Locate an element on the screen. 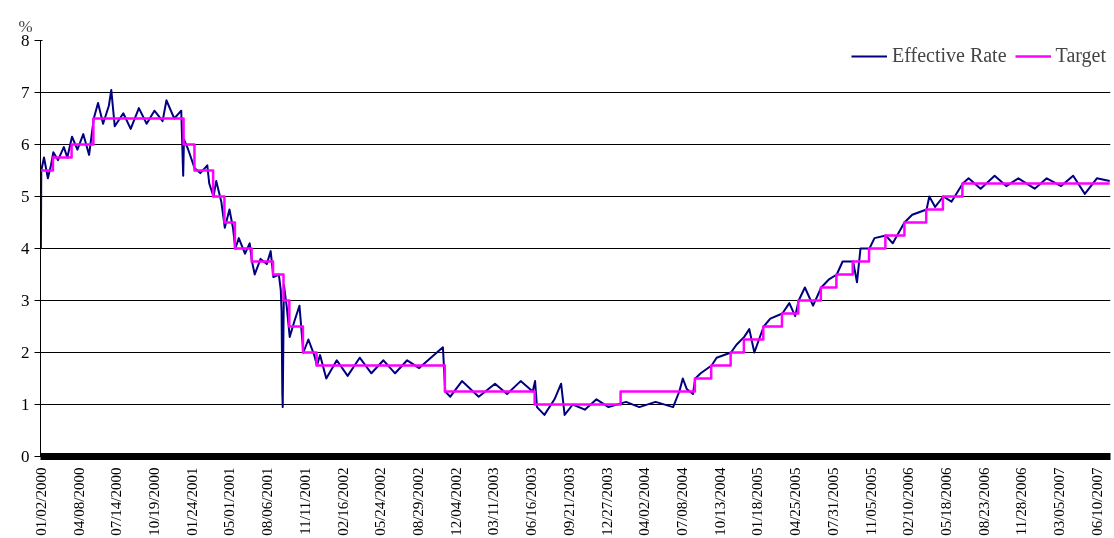  x-tick-label: 09/21/2003 is located at coordinates (568, 501).